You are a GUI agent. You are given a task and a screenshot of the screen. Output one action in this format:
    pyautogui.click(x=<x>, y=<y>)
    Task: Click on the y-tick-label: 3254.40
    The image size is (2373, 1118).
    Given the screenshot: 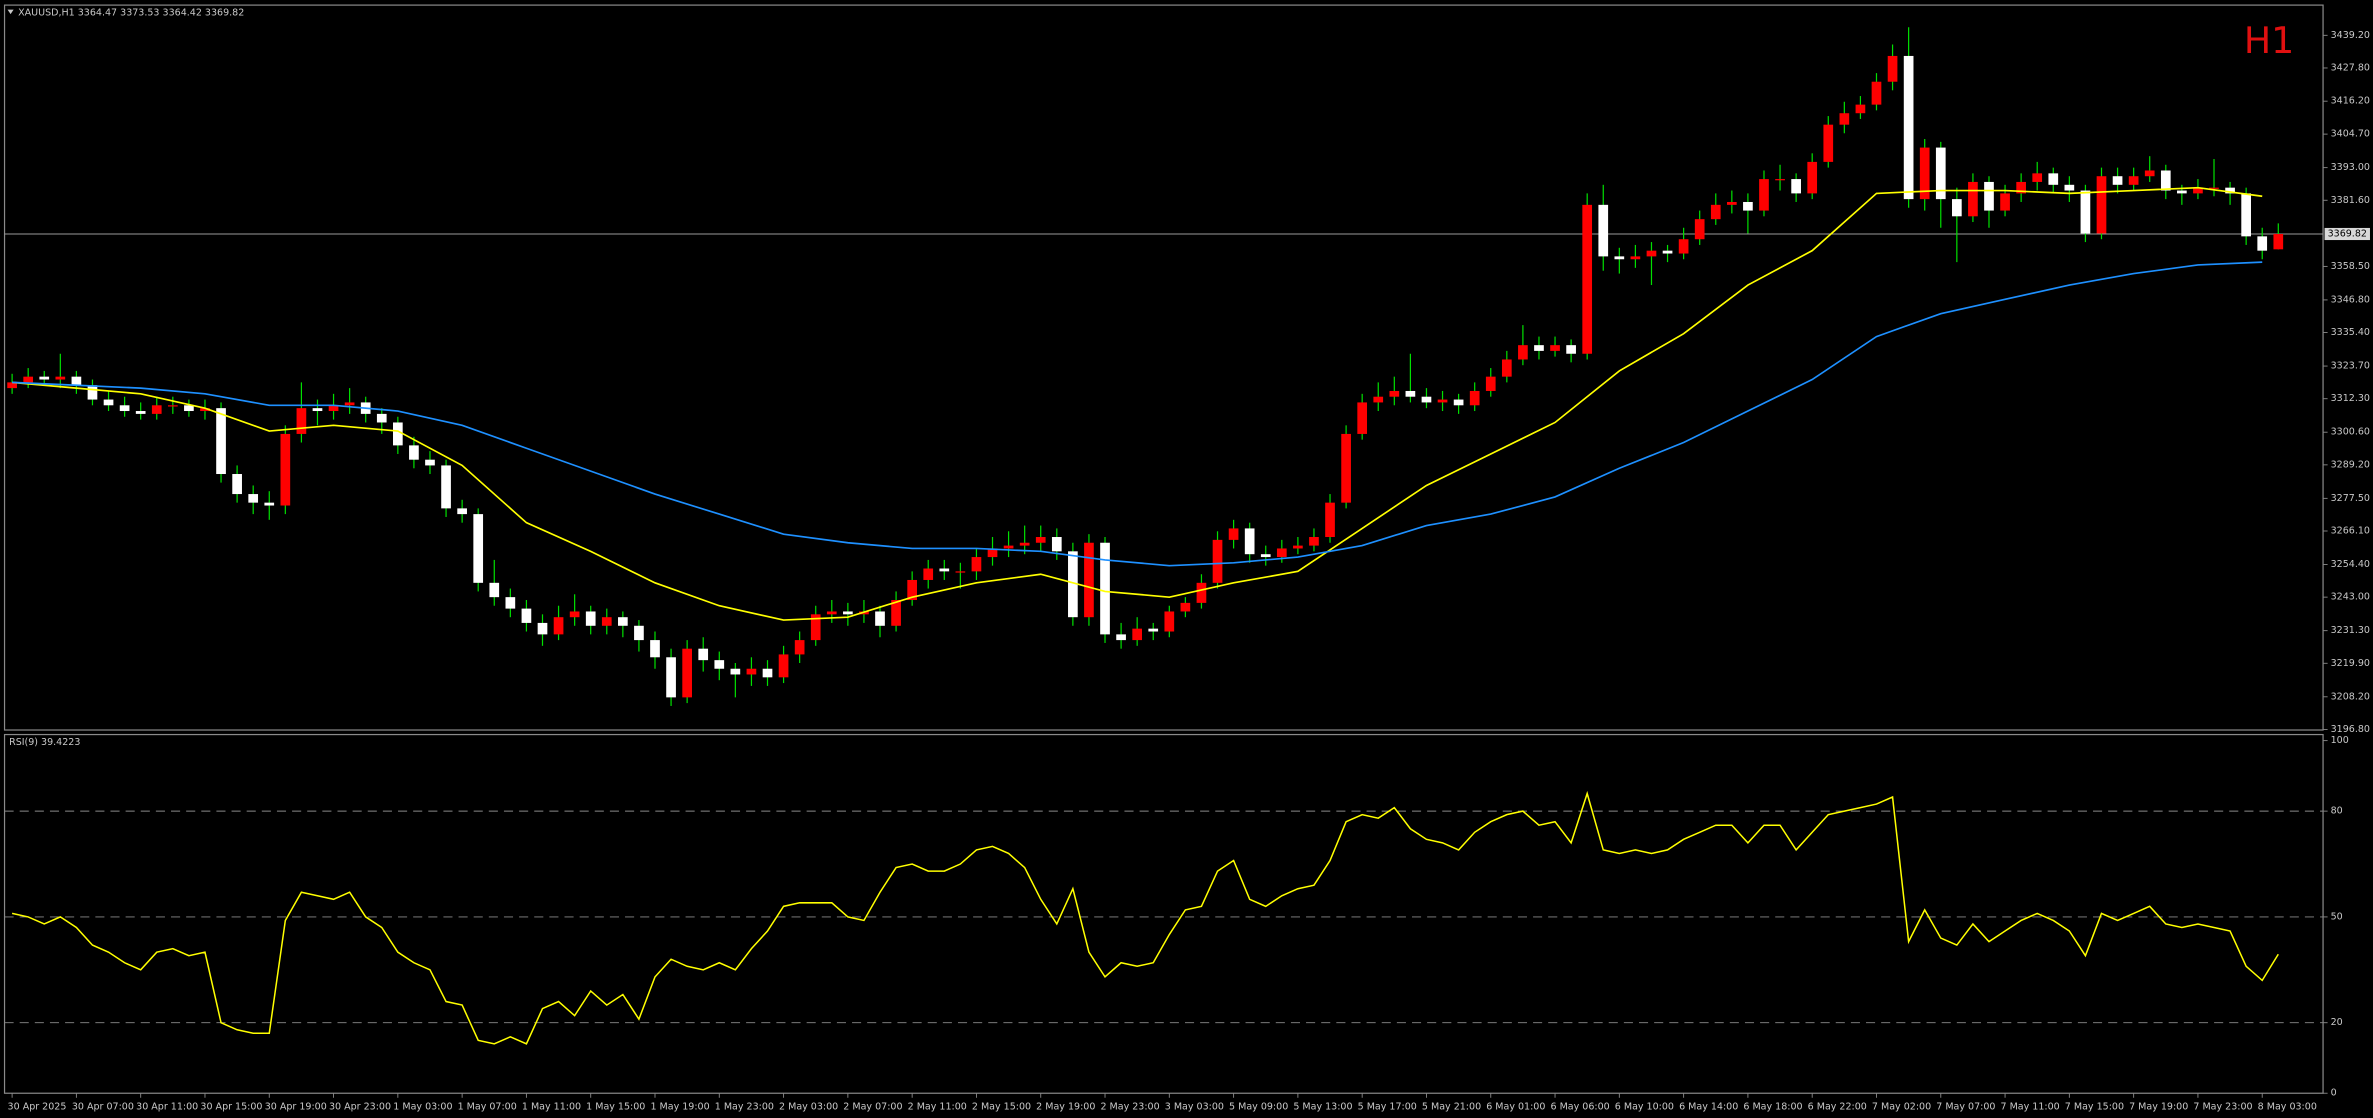 What is the action you would take?
    pyautogui.click(x=2350, y=564)
    